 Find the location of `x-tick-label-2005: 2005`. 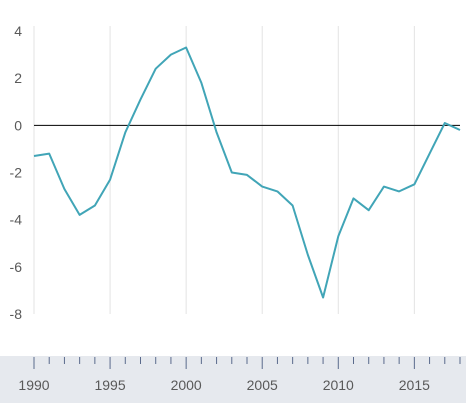

x-tick-label-2005: 2005 is located at coordinates (262, 385).